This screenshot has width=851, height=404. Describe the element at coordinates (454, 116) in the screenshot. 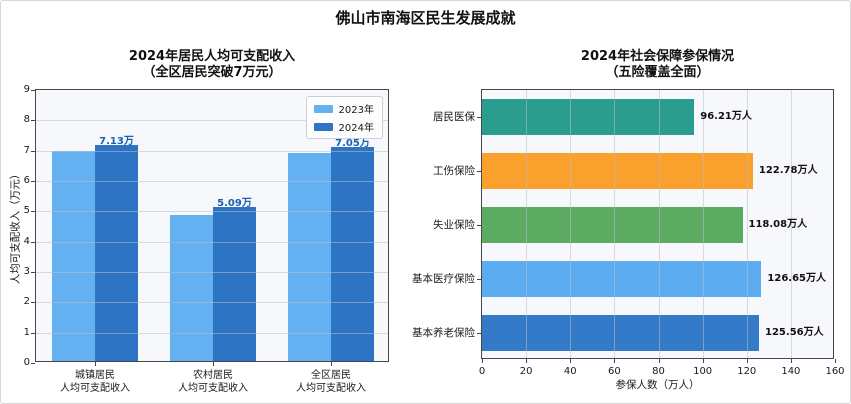

I see `y-category-label: 居民医保` at that location.